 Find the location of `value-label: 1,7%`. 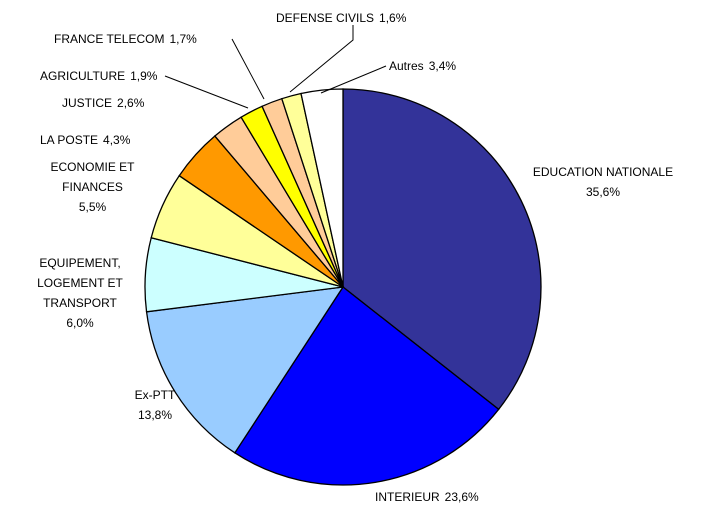

value-label: 1,7% is located at coordinates (183, 39).